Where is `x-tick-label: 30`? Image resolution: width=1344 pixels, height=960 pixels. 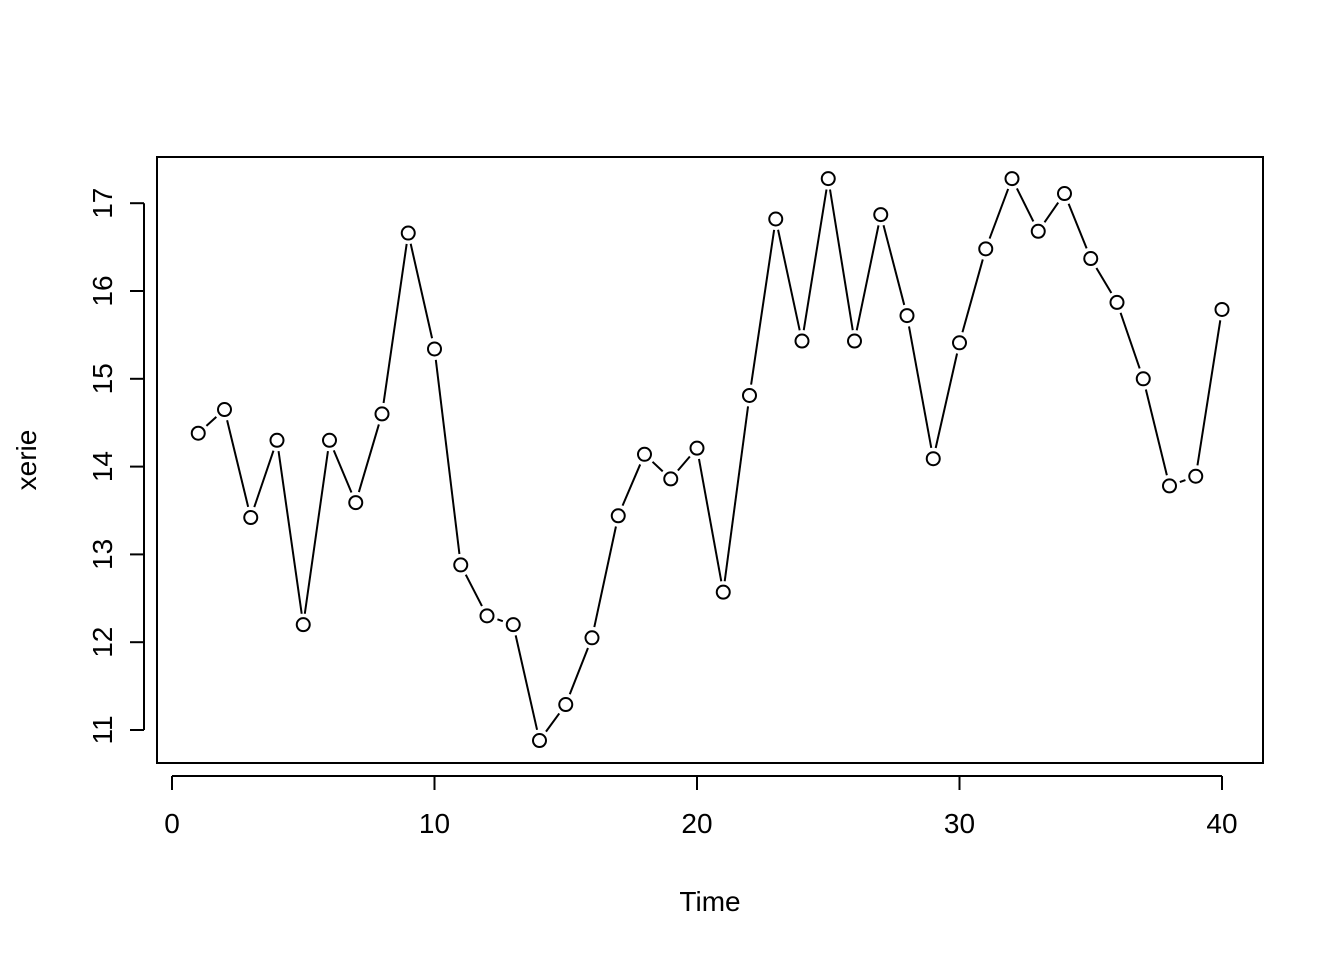 x-tick-label: 30 is located at coordinates (959, 823).